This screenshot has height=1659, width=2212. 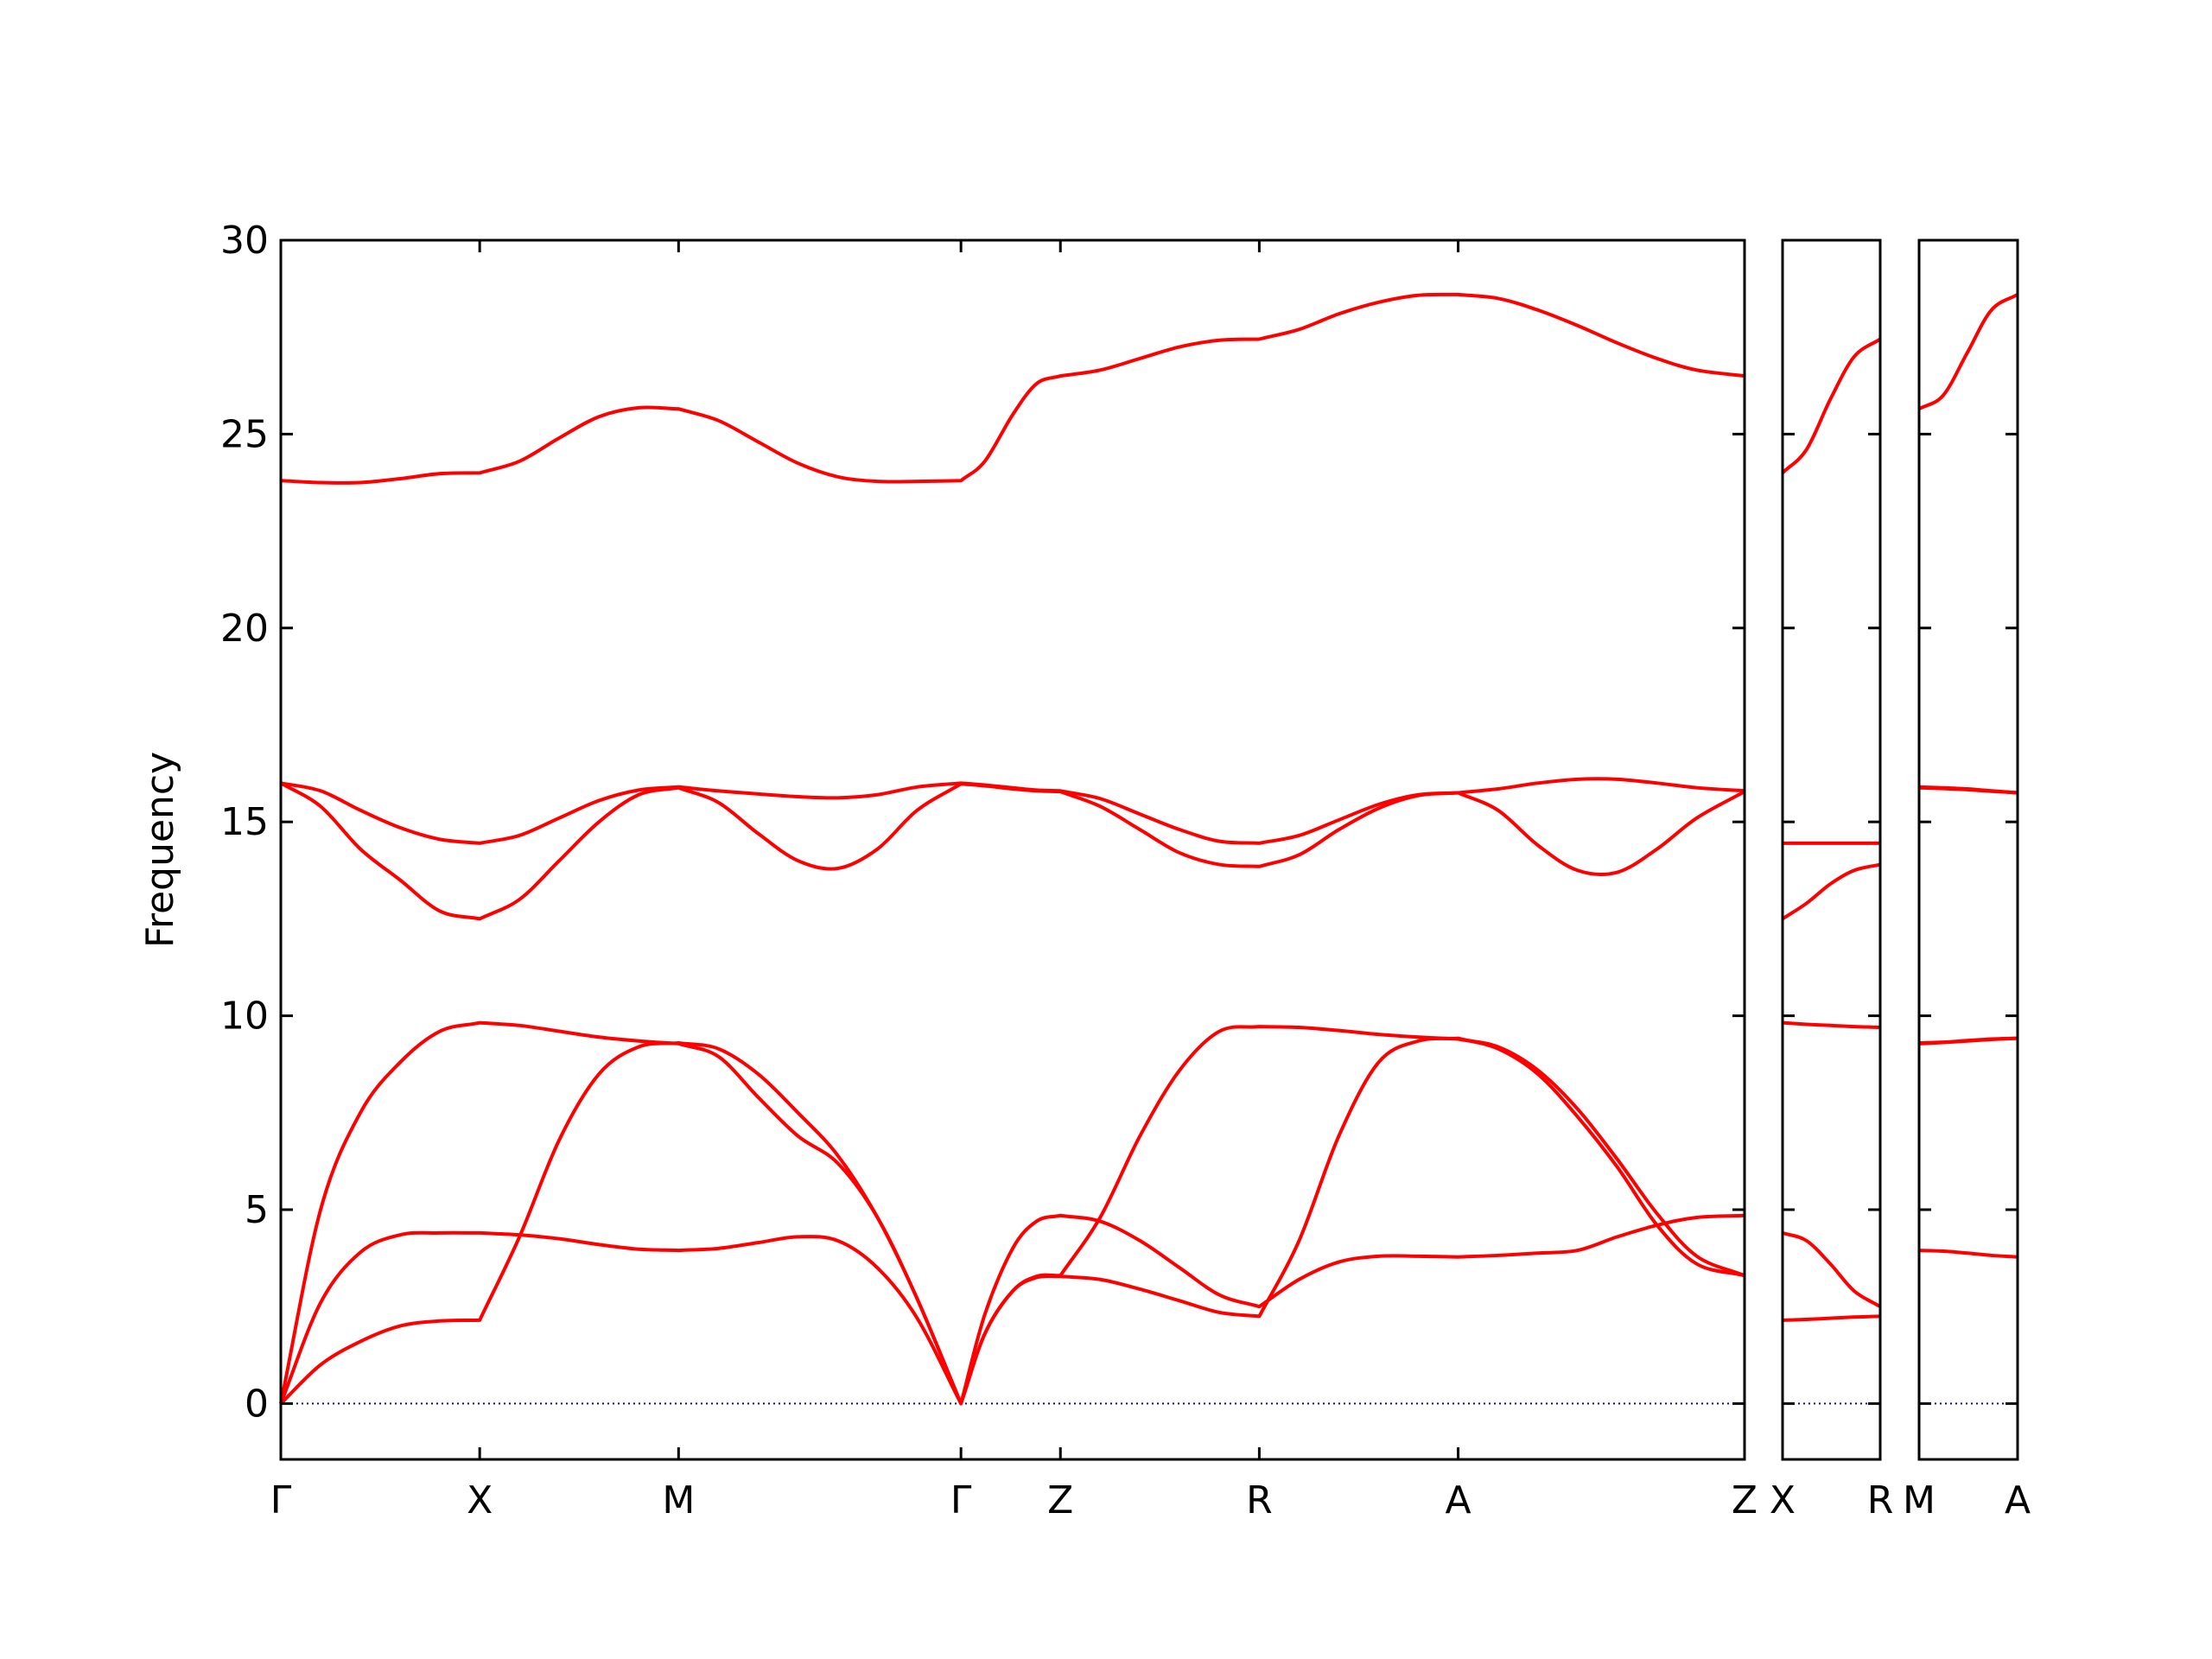 I want to click on y-axis-label: Frequency, so click(x=160, y=850).